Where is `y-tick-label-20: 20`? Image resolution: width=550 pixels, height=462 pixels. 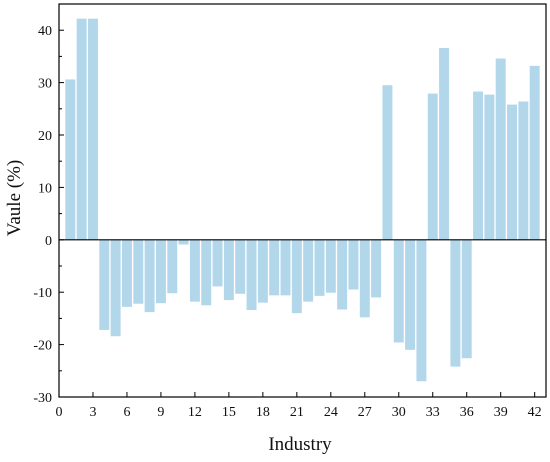 y-tick-label-20: 20 is located at coordinates (45, 136).